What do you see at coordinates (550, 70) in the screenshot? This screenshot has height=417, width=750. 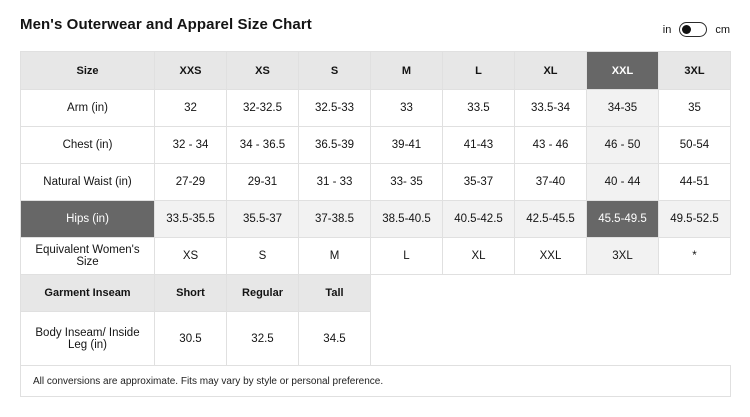 I see `column-header-xl: XL` at bounding box center [550, 70].